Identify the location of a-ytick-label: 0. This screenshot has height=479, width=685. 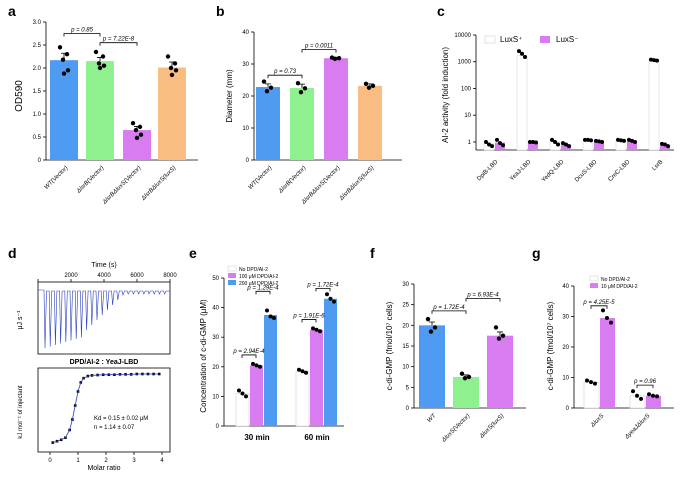
(40, 161).